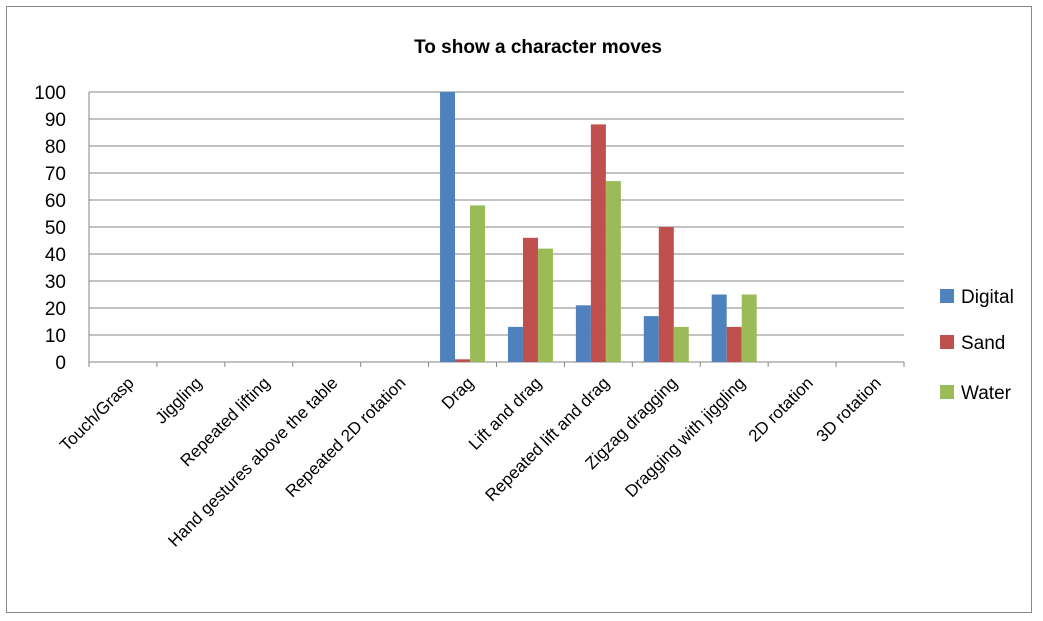  Describe the element at coordinates (849, 409) in the screenshot. I see `x-category-label: 3D rotation` at that location.